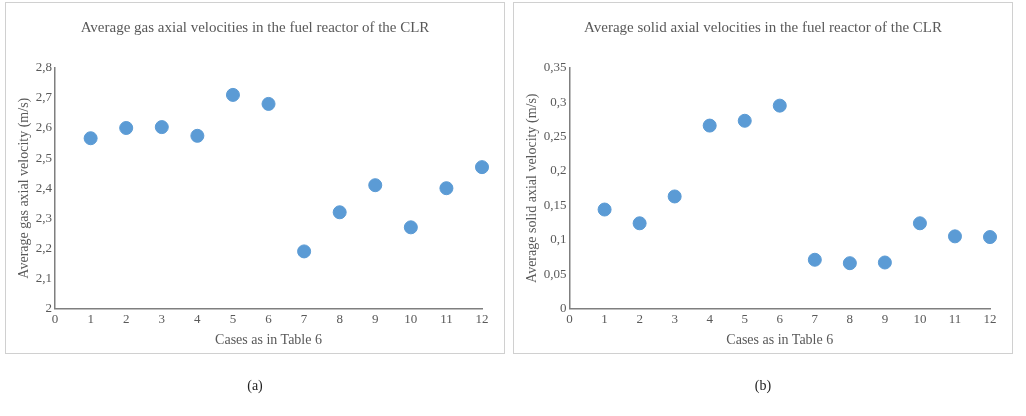  I want to click on y-tick-label: 2,2, so click(44, 247).